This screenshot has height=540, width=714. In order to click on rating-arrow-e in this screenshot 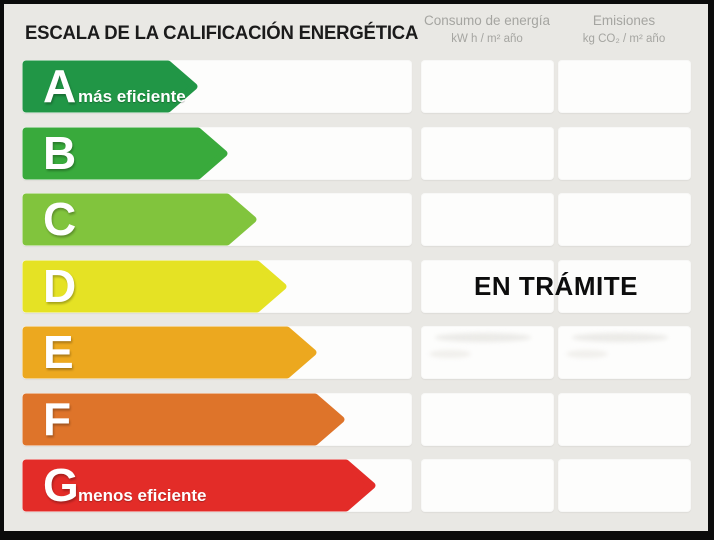, I will do `click(169, 352)`.